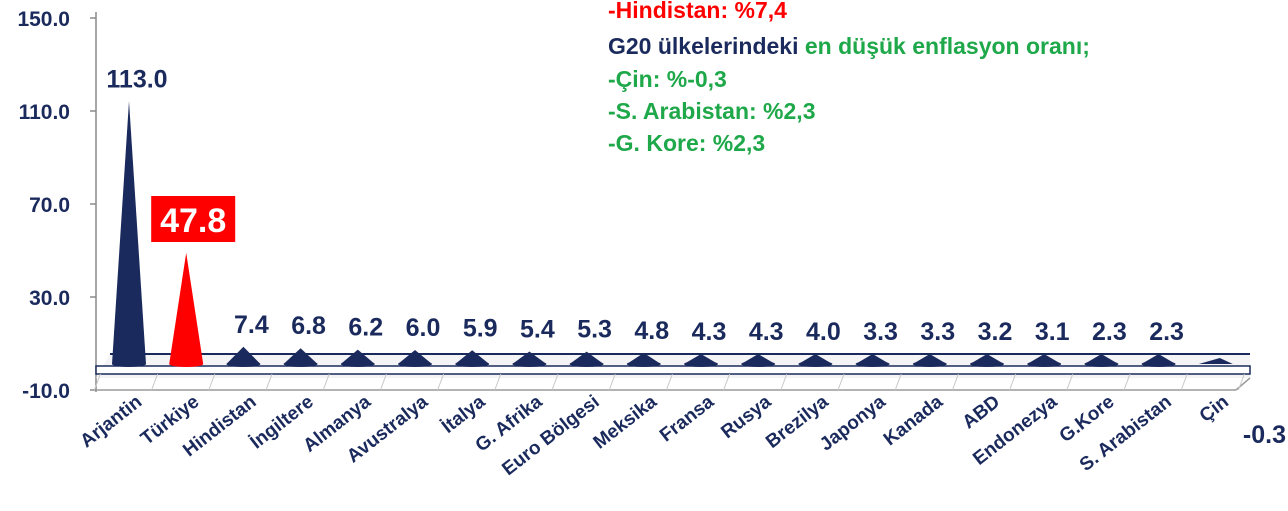  Describe the element at coordinates (480, 328) in the screenshot. I see `value-label: 5.9` at that location.